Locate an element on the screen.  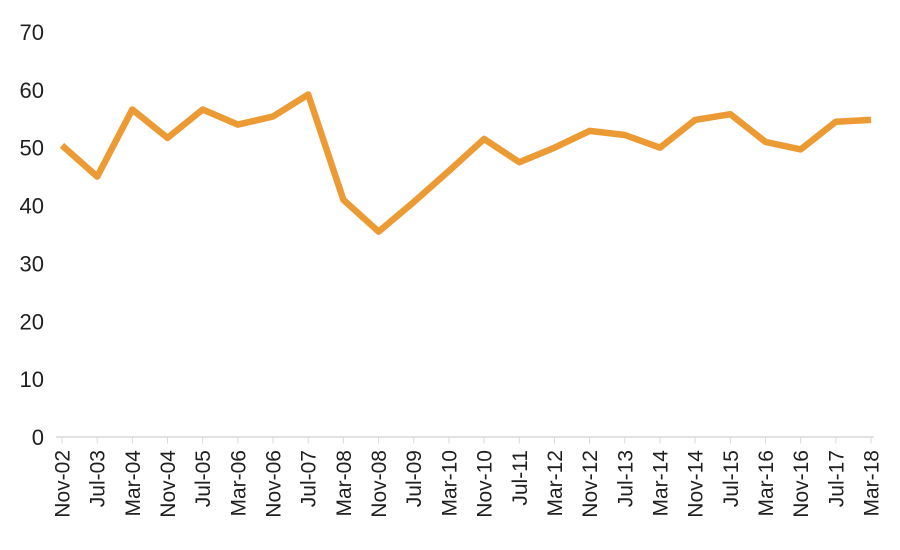
y-axis-tick-label: 10 is located at coordinates (32, 379).